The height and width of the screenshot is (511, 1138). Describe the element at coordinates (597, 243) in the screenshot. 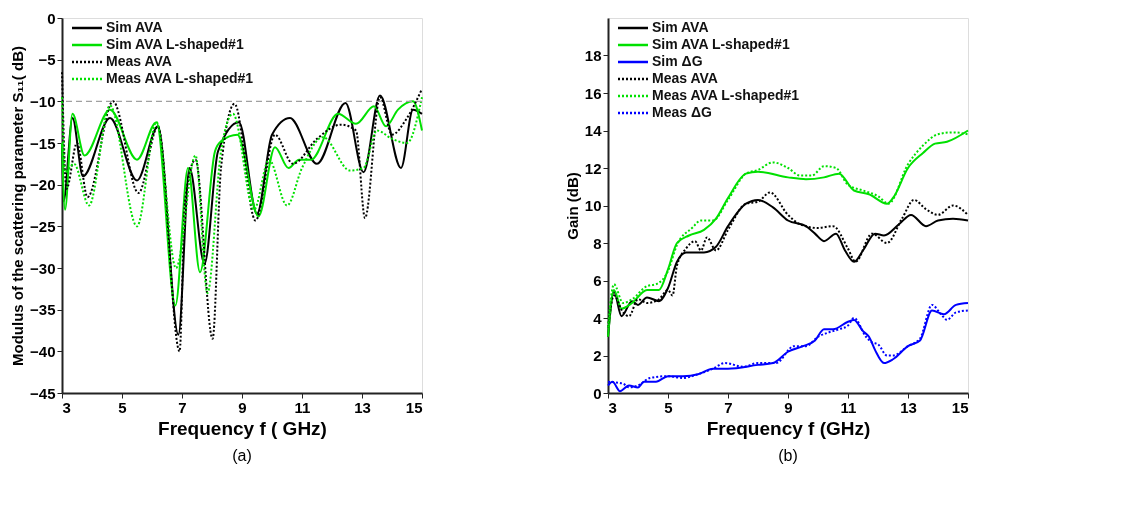

I see `y-tick-label: 8` at that location.